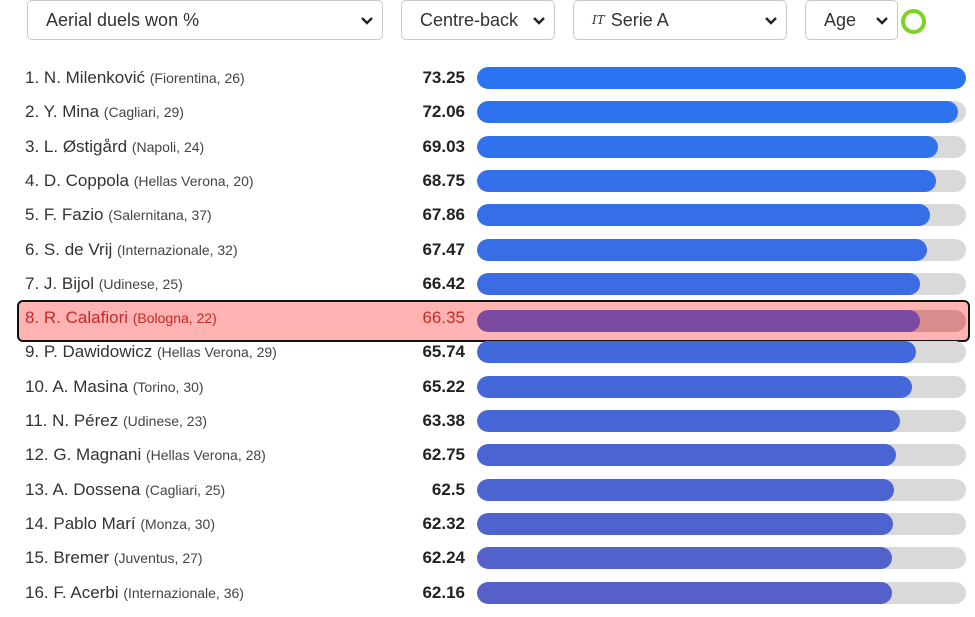 The width and height of the screenshot is (975, 617). Describe the element at coordinates (478, 20) in the screenshot. I see `position-select: Centre-back` at that location.